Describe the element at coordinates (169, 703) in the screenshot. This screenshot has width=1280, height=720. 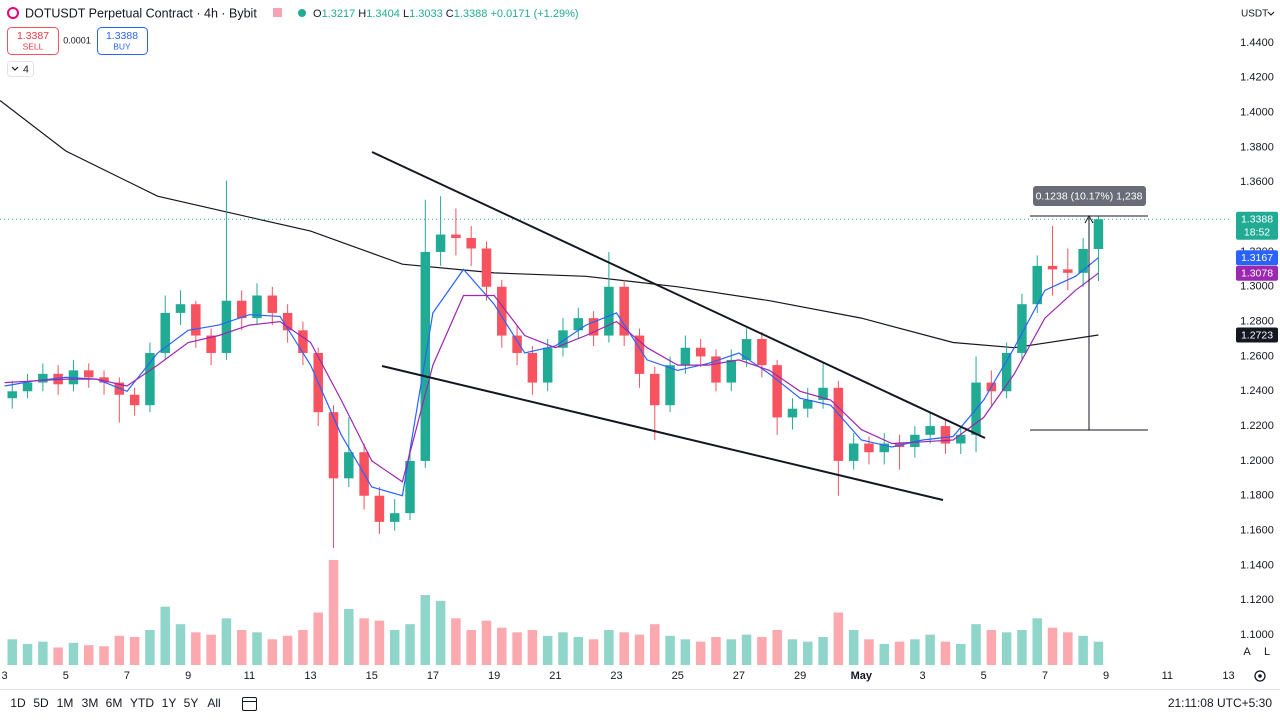
I see `range-button: 1Y` at that location.